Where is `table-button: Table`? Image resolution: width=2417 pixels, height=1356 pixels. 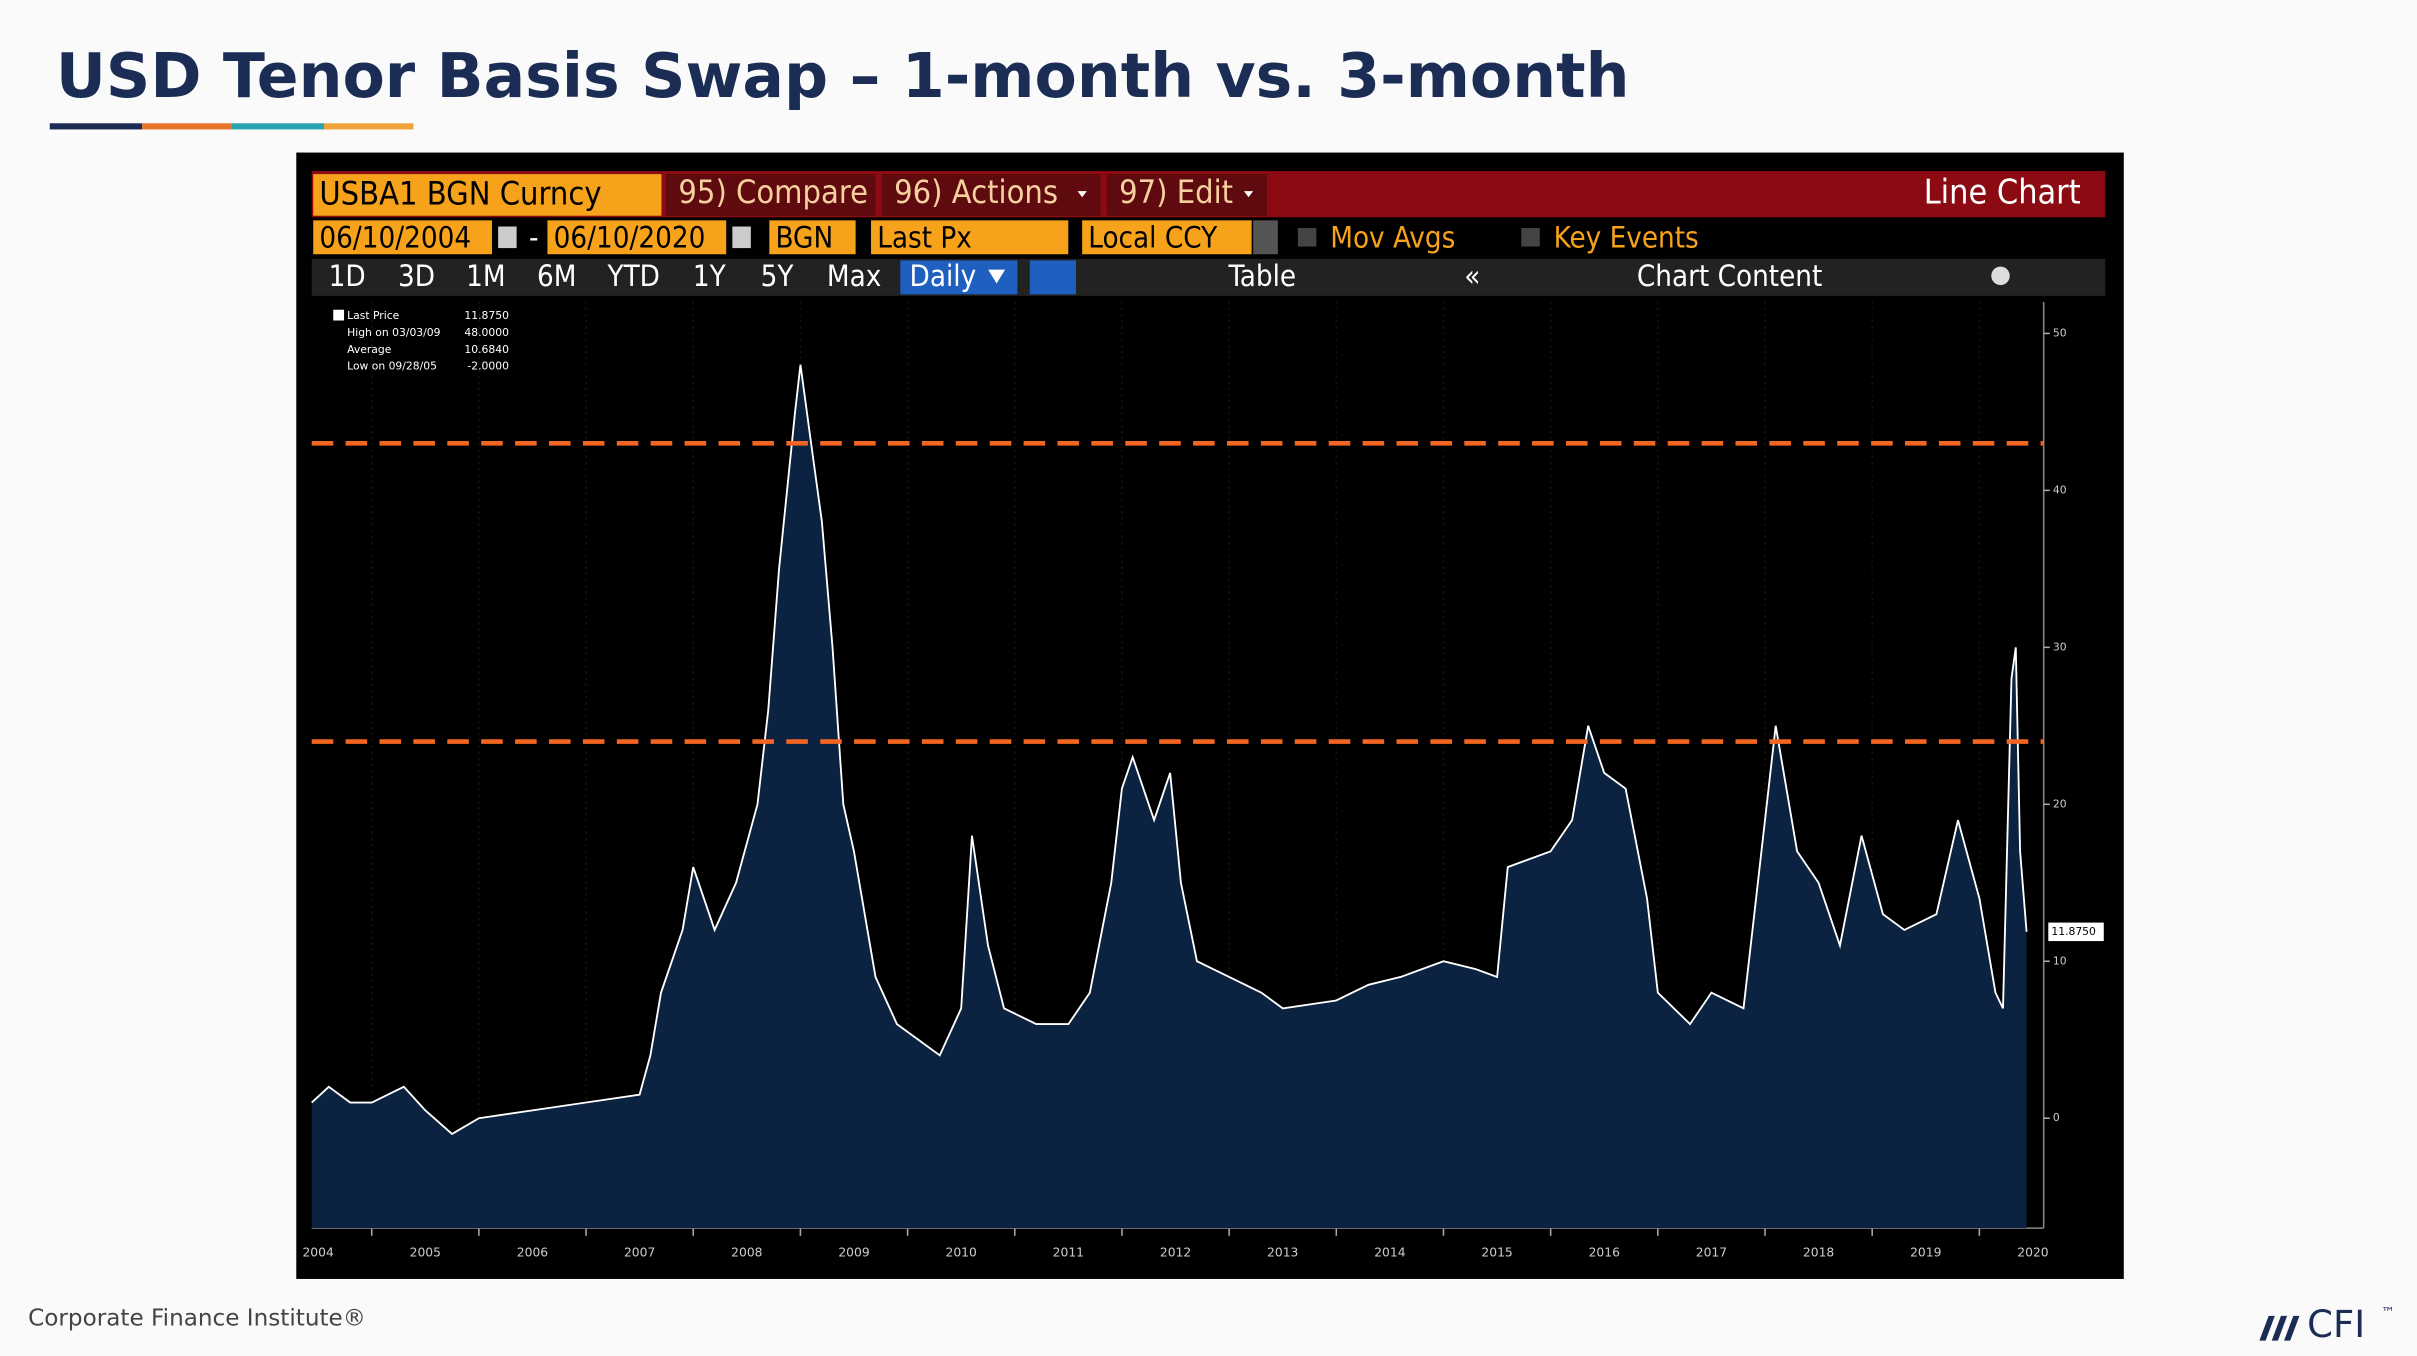
table-button: Table is located at coordinates (1262, 276).